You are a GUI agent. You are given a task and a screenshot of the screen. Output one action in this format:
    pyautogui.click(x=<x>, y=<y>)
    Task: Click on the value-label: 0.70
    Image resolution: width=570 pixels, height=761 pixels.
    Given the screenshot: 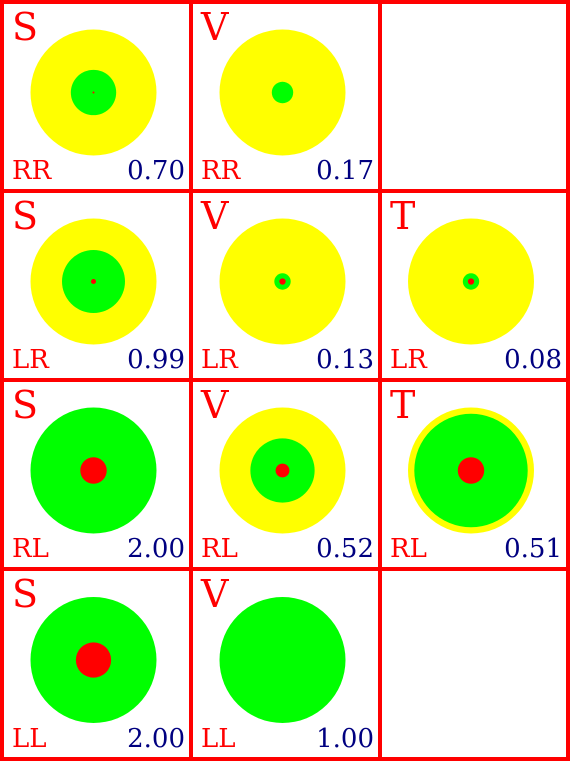 What is the action you would take?
    pyautogui.click(x=156, y=171)
    